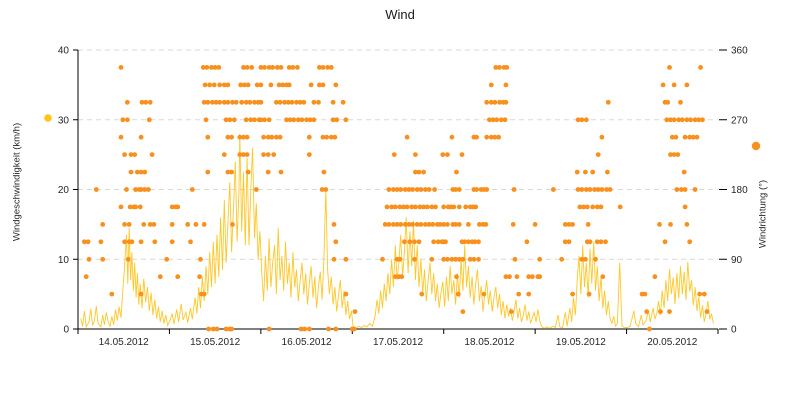  What do you see at coordinates (64, 260) in the screenshot?
I see `svg-text: 10` at bounding box center [64, 260].